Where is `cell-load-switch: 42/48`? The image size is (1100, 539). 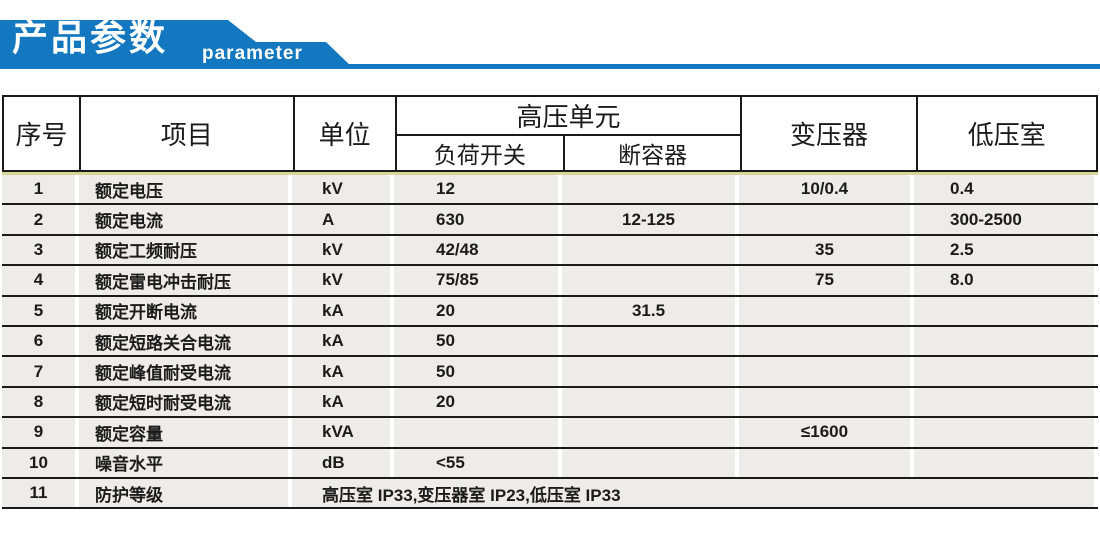 cell-load-switch: 42/48 is located at coordinates (476, 250).